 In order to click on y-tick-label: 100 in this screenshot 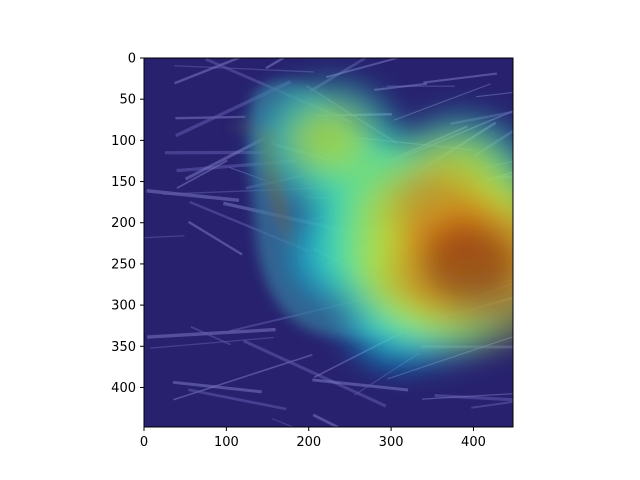, I will do `click(123, 141)`.